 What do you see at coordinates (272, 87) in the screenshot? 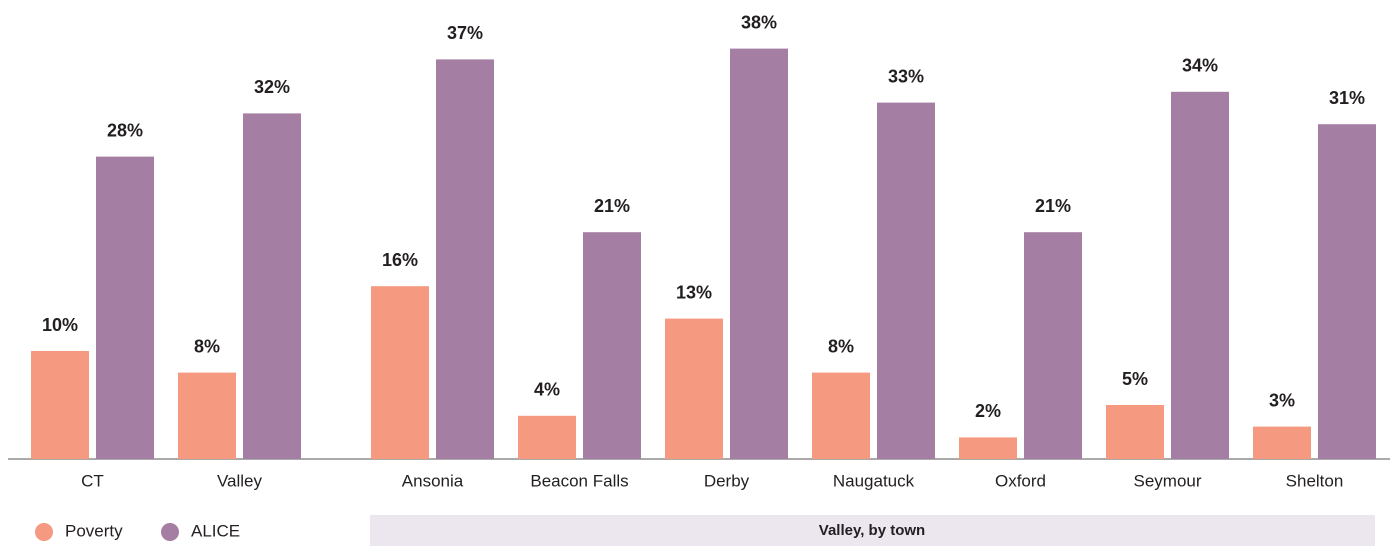
I see `value-label: 32%` at bounding box center [272, 87].